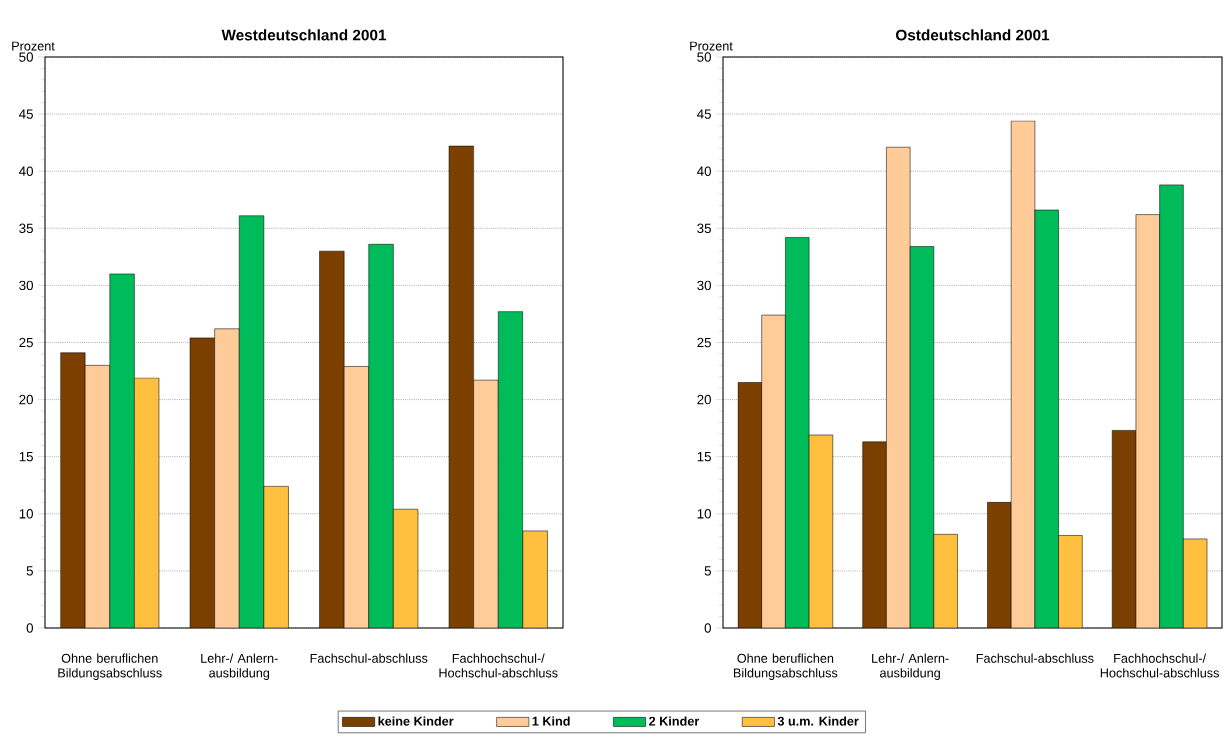  I want to click on legend-label: 1 Kind, so click(551, 721).